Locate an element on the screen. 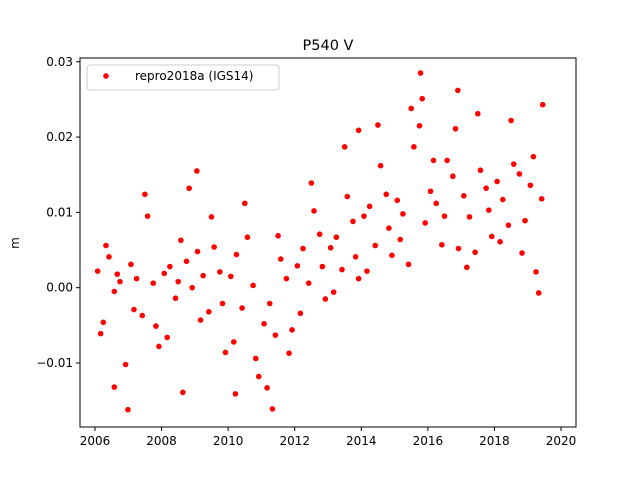  y-tick-label-1: 0.00 is located at coordinates (59, 288).